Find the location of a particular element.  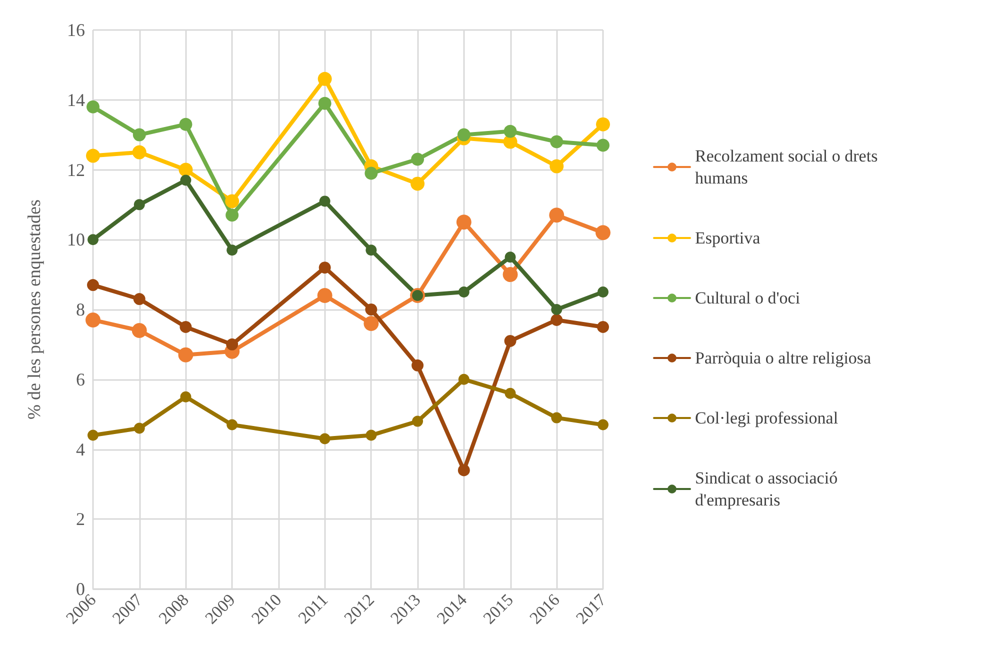

x-tick-label: 2011 is located at coordinates (313, 609).